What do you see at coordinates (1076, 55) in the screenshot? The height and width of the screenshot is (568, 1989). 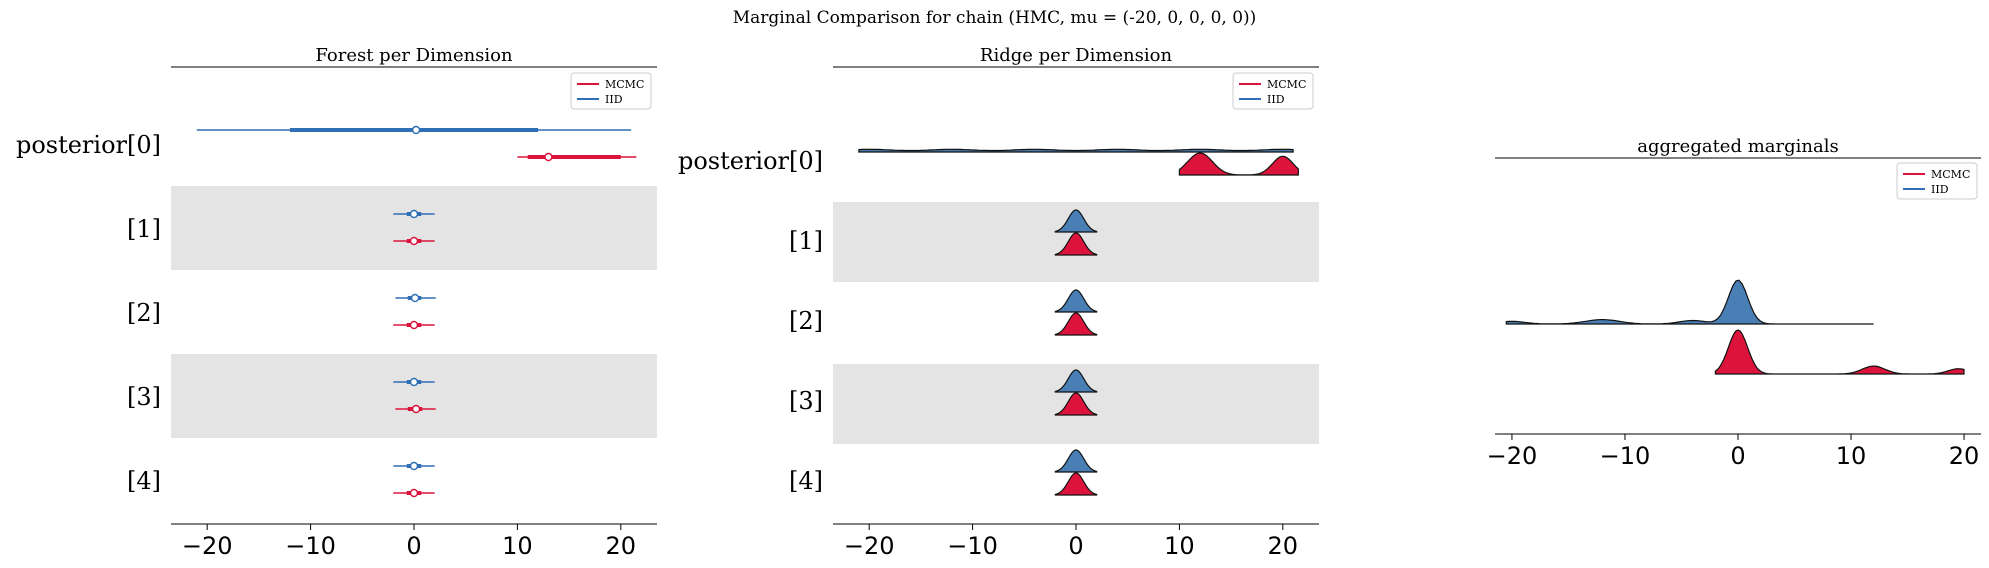 I see `panel-title: Ridge per Dimension` at bounding box center [1076, 55].